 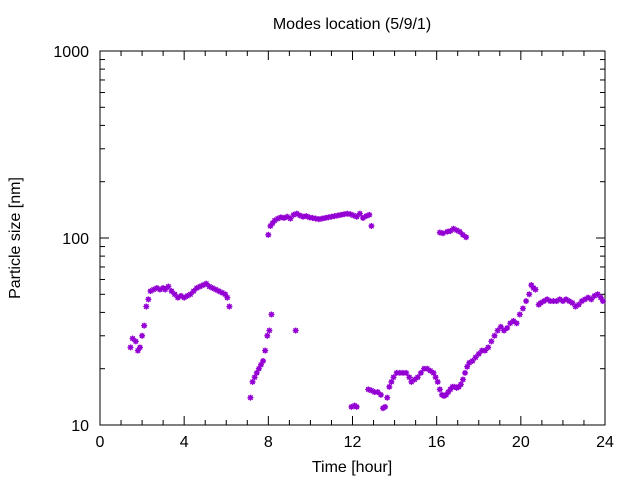 What do you see at coordinates (71, 52) in the screenshot?
I see `y-tick-label: 1000` at bounding box center [71, 52].